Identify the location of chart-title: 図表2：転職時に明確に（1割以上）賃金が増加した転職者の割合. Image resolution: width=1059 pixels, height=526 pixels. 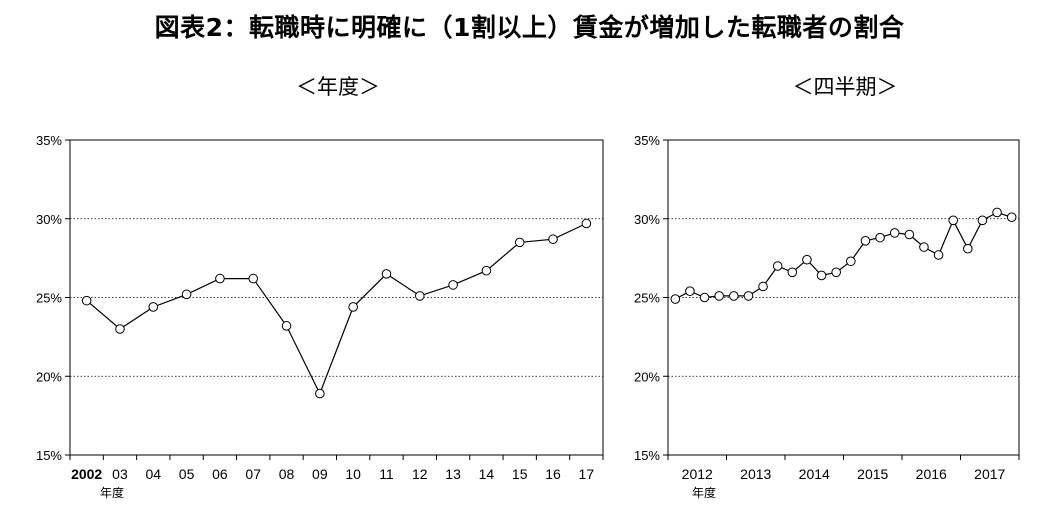
(529, 27).